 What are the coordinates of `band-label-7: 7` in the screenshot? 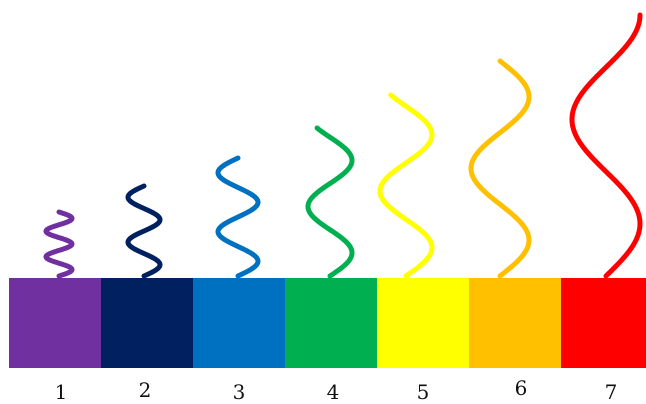 It's located at (611, 392).